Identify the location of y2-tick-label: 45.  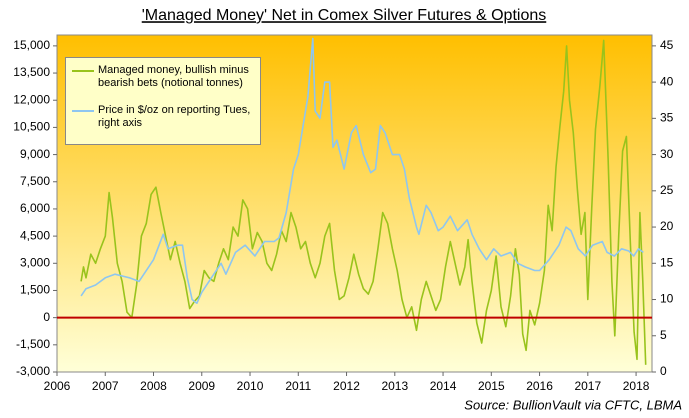
(667, 45).